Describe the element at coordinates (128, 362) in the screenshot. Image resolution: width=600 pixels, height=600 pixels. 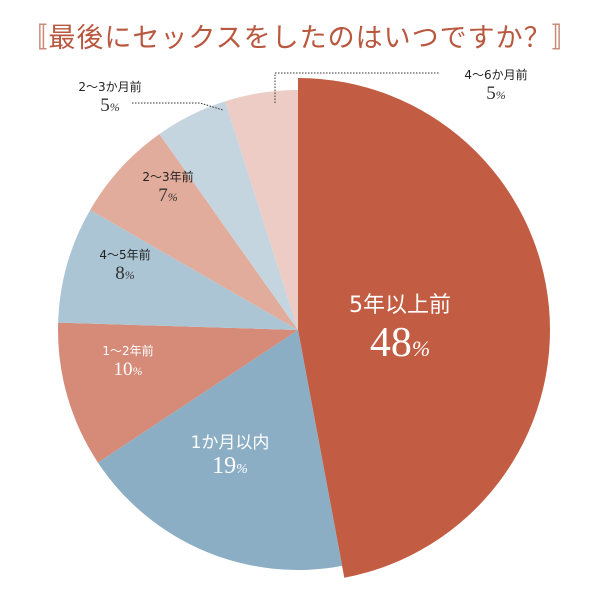
I see `slice-label-2: 1〜2年前 10%` at that location.